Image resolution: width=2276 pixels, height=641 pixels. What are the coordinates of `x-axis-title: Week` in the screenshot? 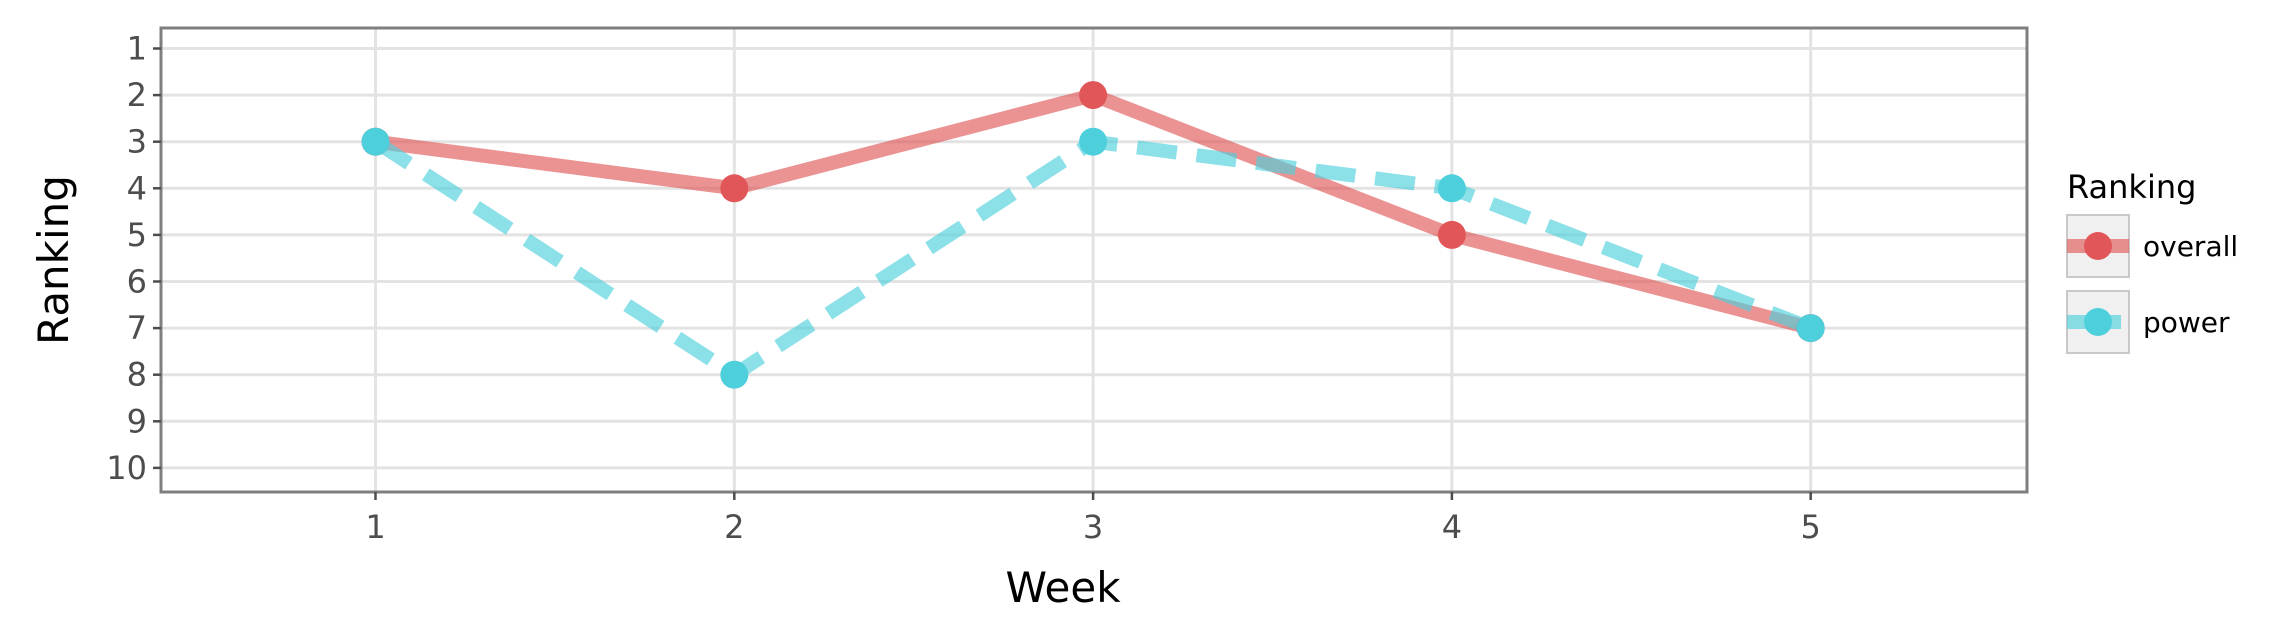 It's located at (1063, 587).